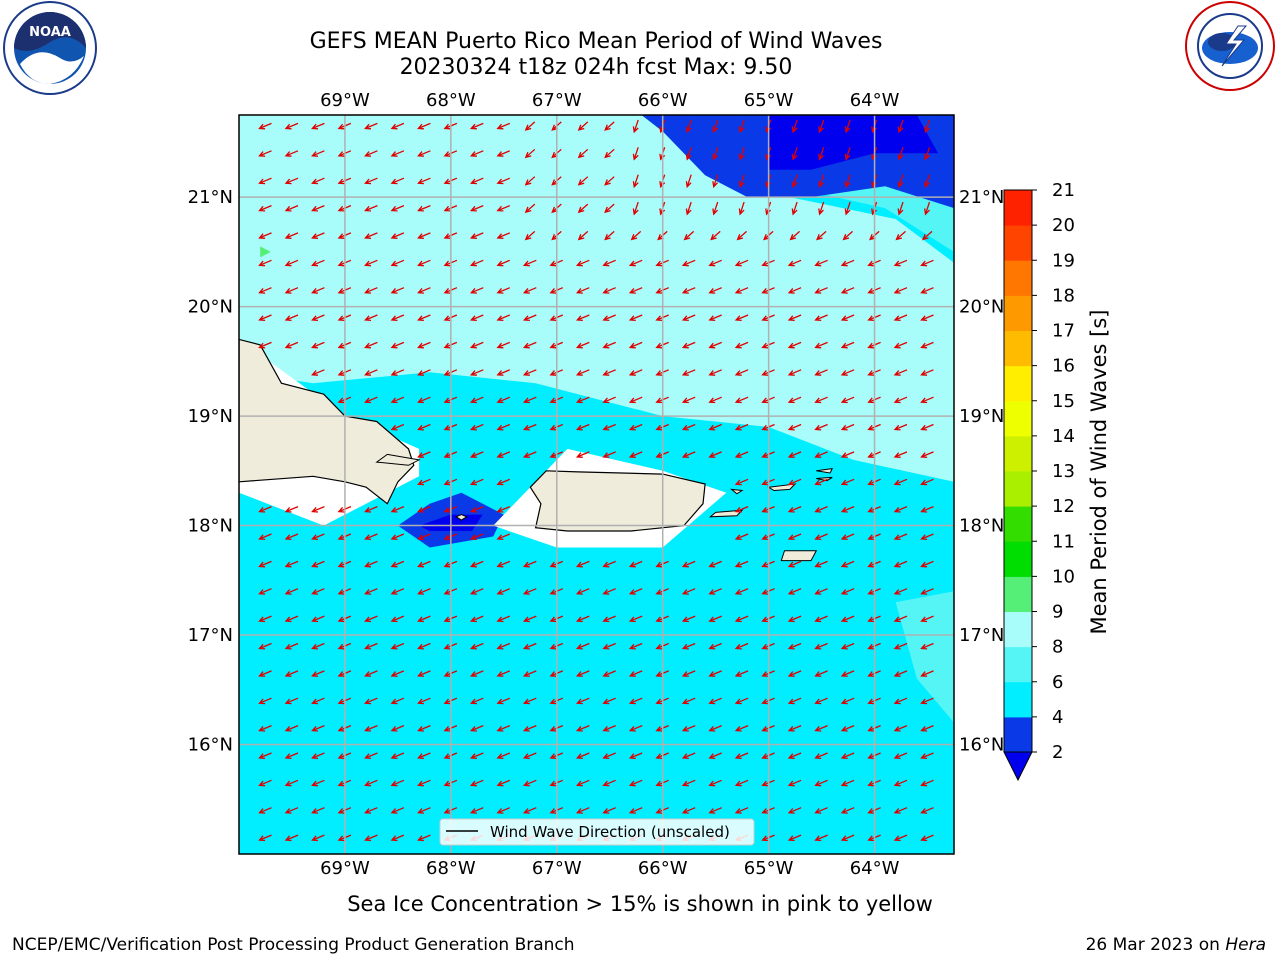  I want to click on legend-label: Wind Wave Direction (unscaled), so click(610, 832).